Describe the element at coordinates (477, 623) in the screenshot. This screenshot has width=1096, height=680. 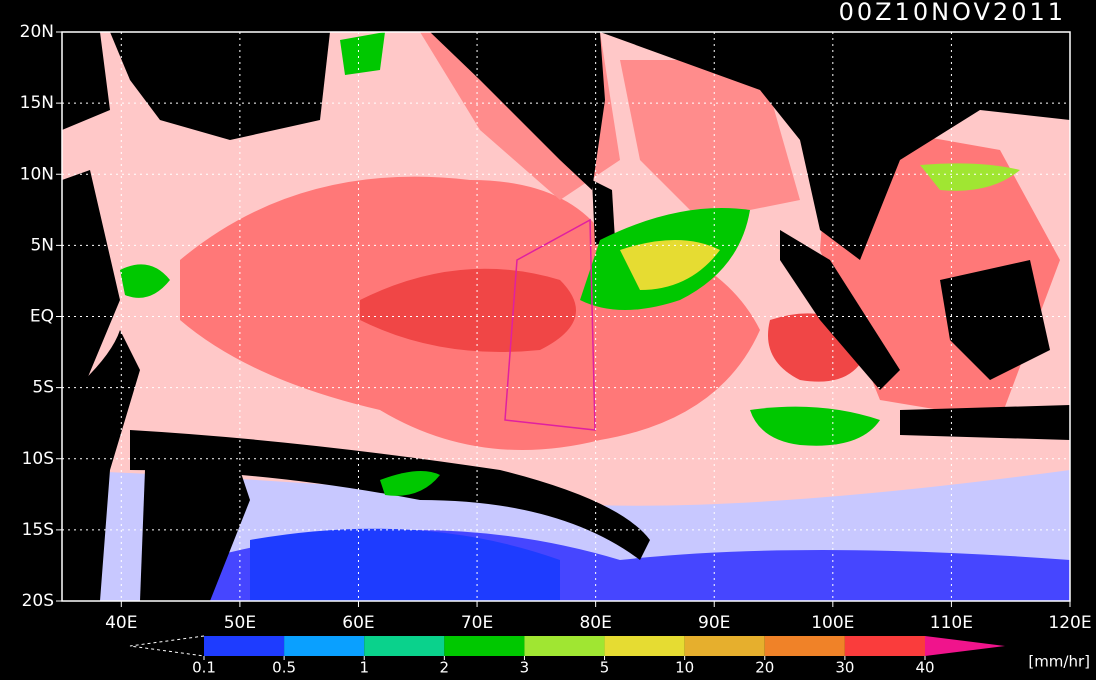
I see `x-tick-label: 70E` at that location.